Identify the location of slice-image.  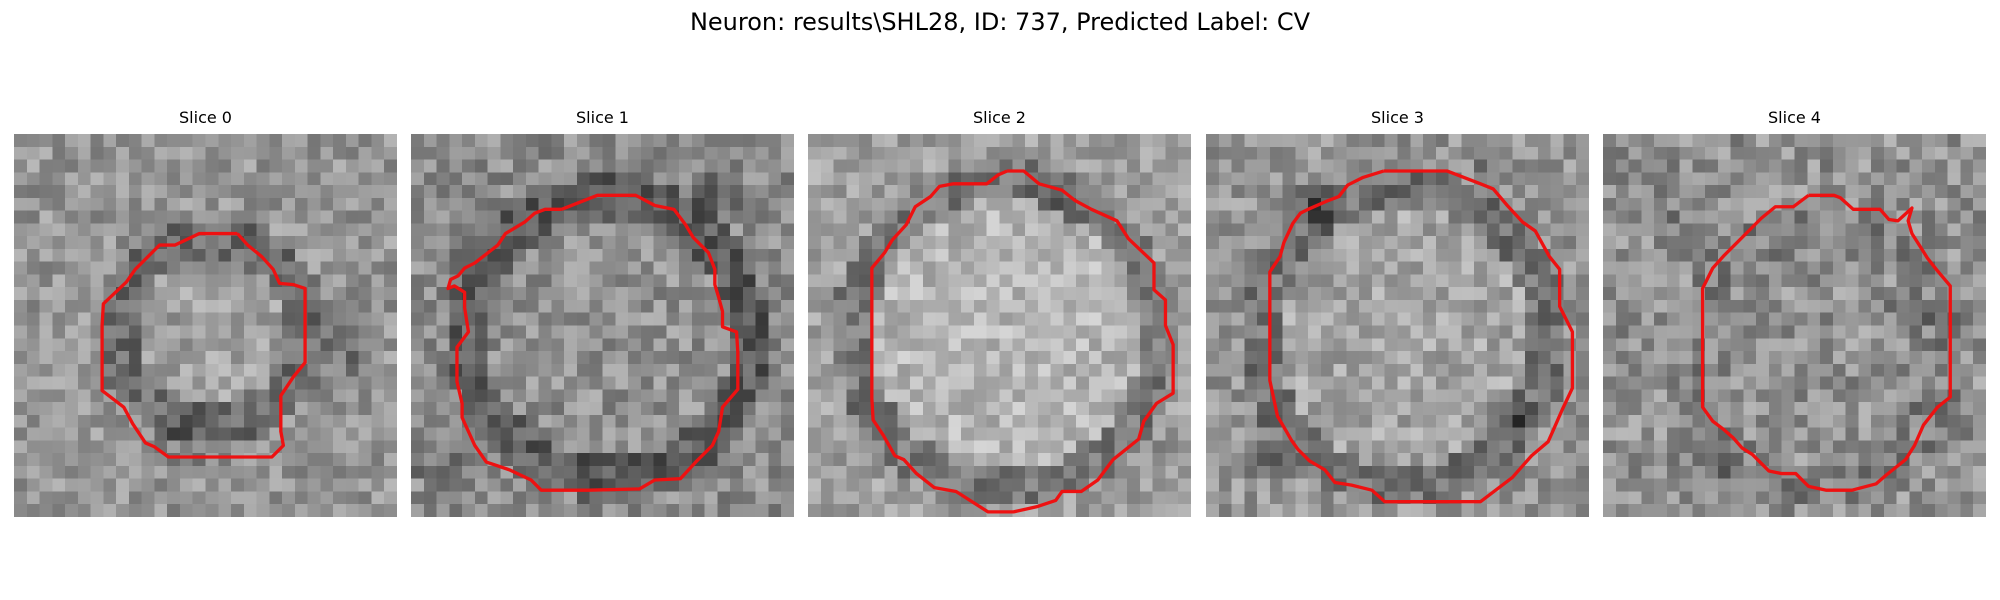
(999, 325).